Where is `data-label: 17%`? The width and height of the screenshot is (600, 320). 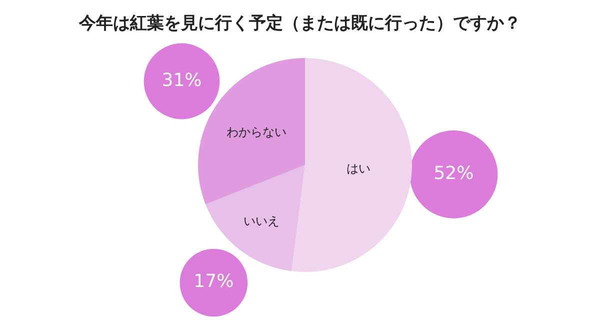 data-label: 17% is located at coordinates (214, 281).